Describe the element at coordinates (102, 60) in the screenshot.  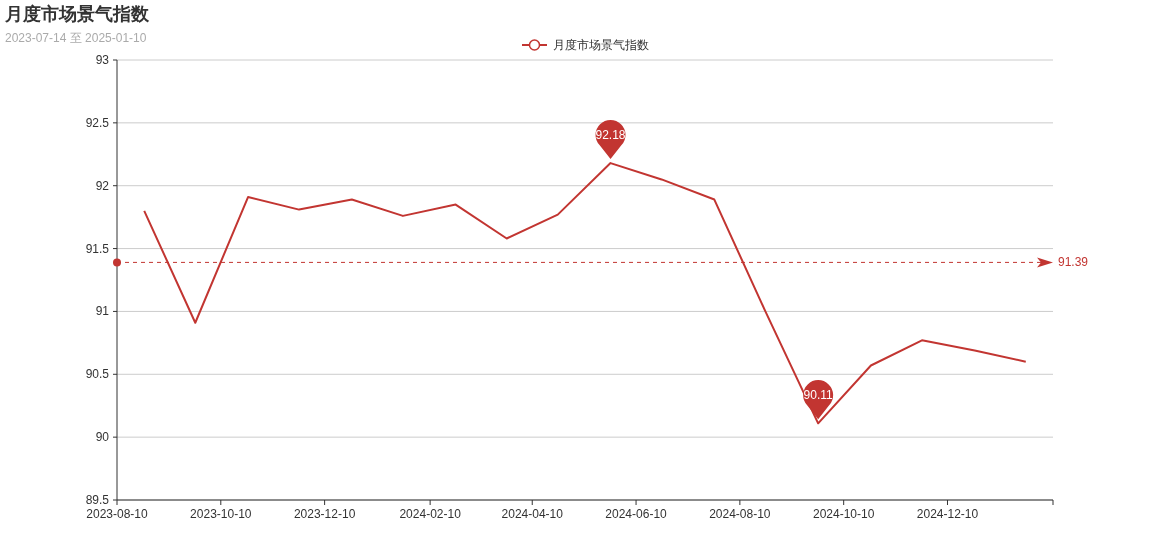
I see `y-tick-label: 93` at that location.